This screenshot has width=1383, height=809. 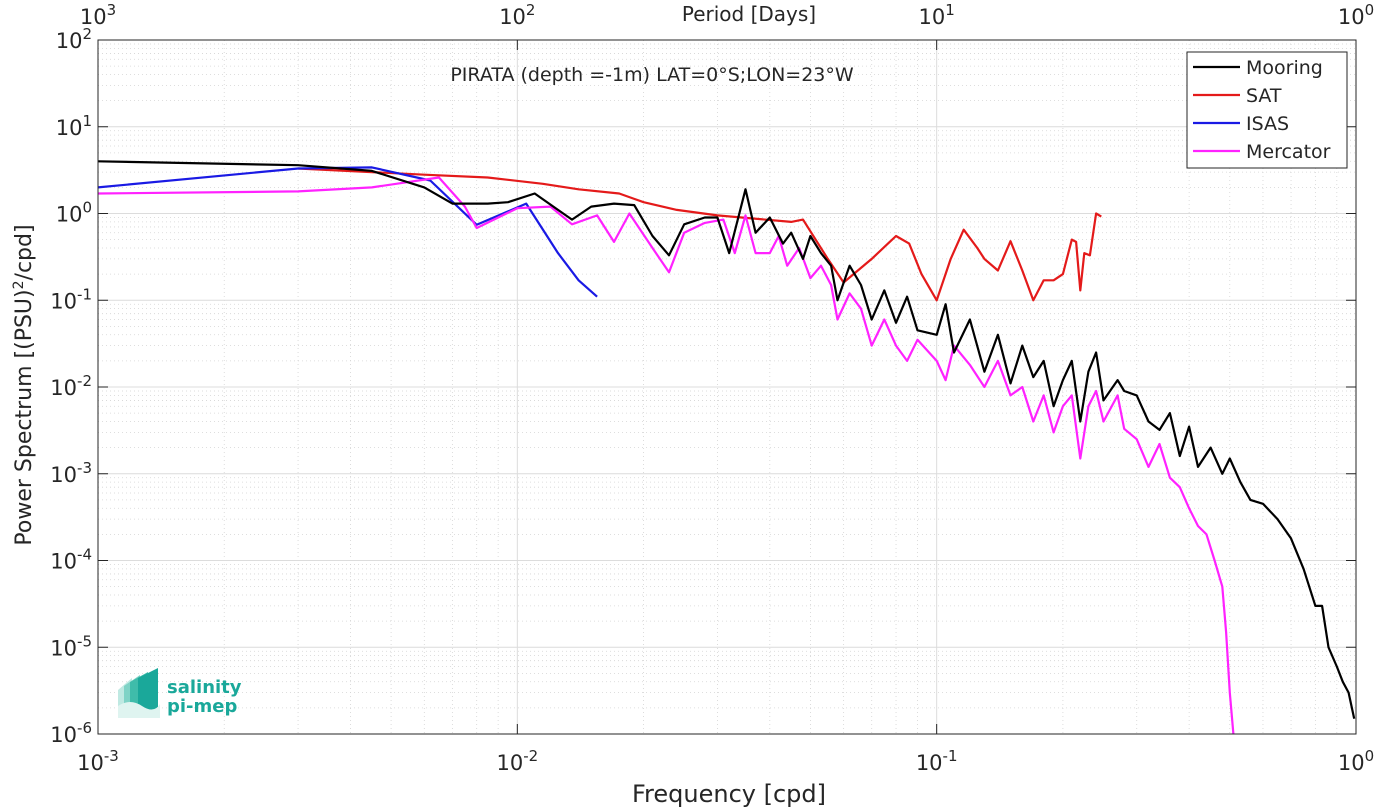 What do you see at coordinates (1267, 124) in the screenshot?
I see `legend-label-isas: ISAS` at bounding box center [1267, 124].